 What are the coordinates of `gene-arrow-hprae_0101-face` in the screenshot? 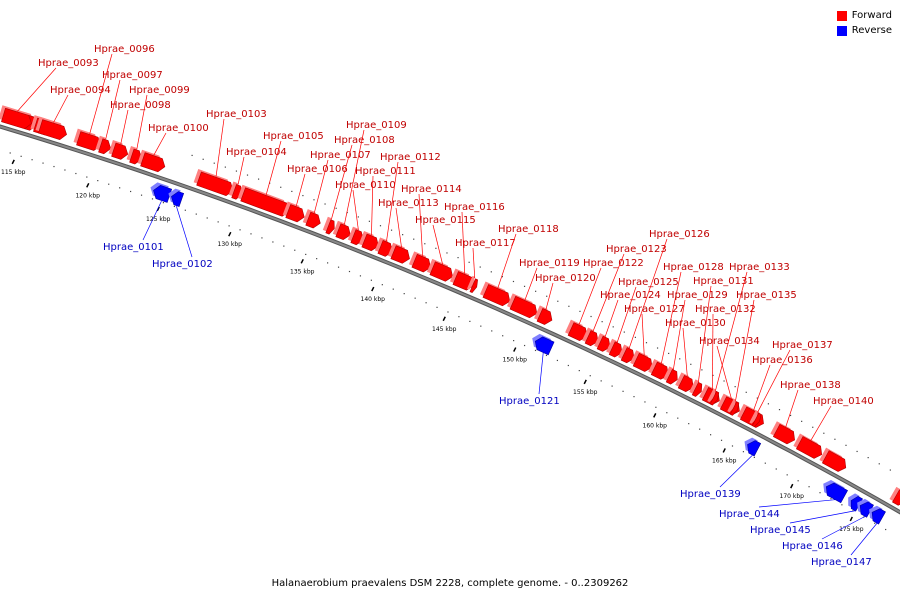 It's located at (163, 194).